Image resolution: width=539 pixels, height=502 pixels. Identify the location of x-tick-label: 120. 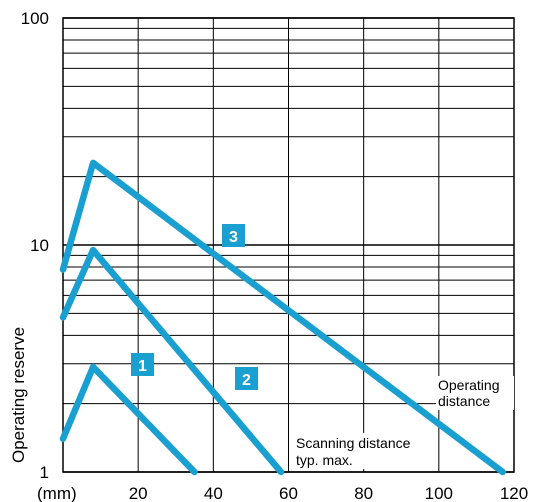
(514, 493).